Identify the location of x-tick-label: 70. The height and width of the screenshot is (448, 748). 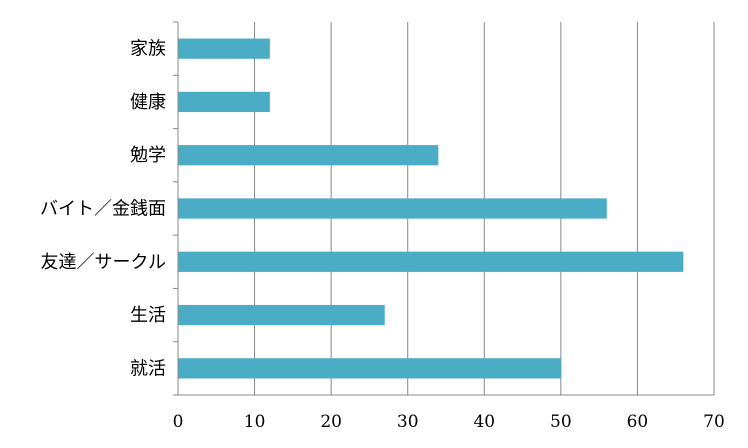
(714, 422).